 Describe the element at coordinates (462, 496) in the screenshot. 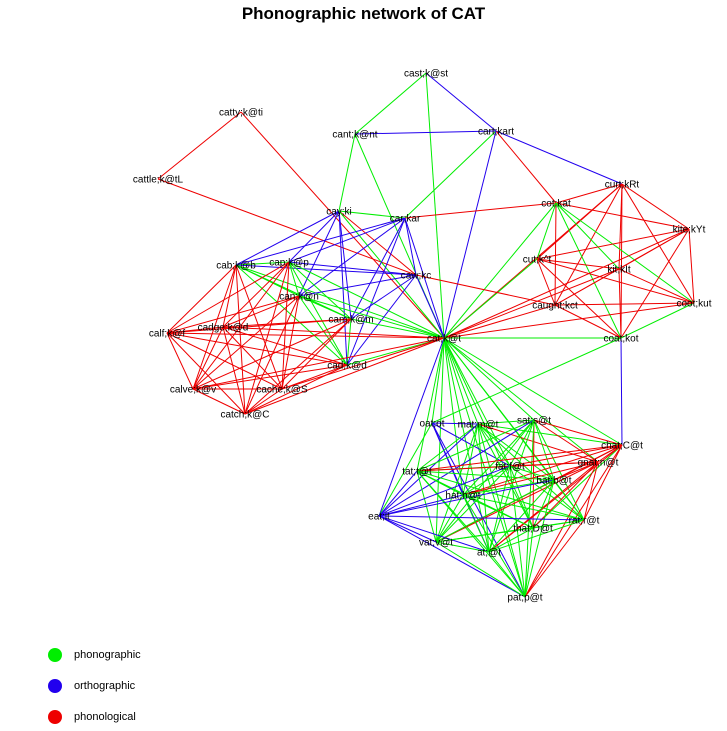

I see `node-hat: hat;h@t` at that location.